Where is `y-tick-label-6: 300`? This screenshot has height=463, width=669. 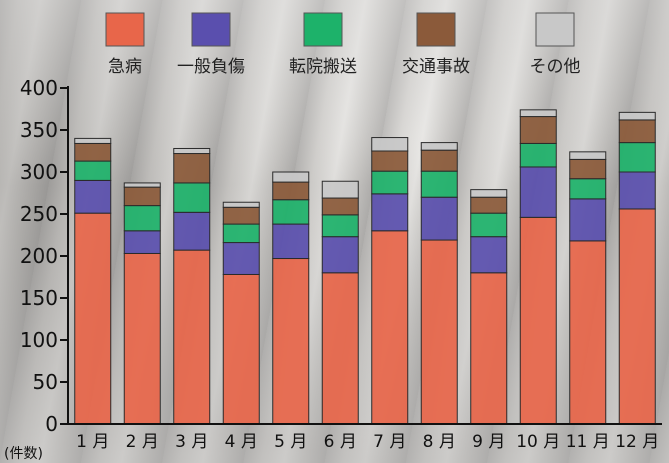 y-tick-label-6: 300 is located at coordinates (39, 172).